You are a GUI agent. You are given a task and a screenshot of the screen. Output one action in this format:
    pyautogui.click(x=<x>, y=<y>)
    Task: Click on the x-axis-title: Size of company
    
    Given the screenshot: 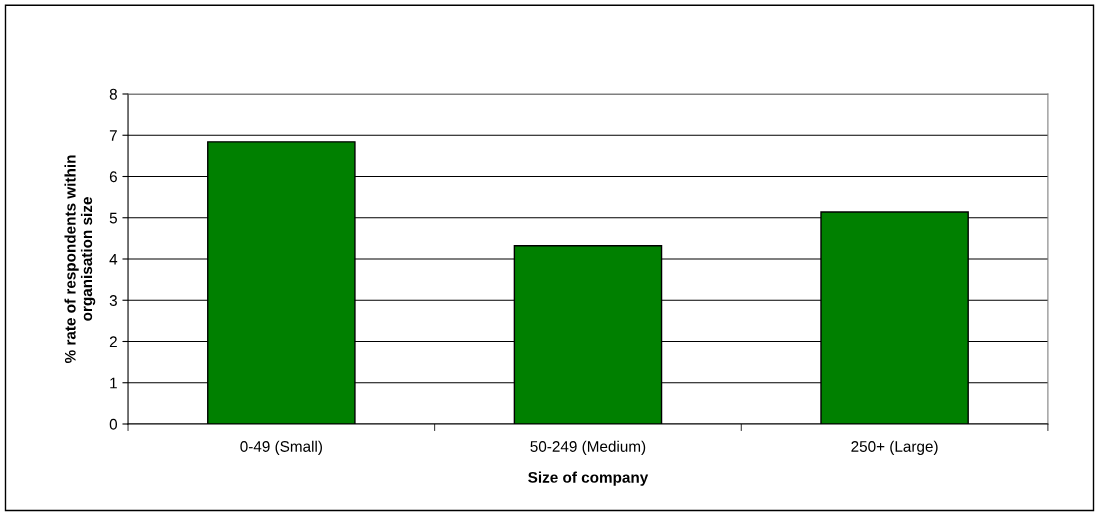 What is the action you would take?
    pyautogui.click(x=588, y=478)
    